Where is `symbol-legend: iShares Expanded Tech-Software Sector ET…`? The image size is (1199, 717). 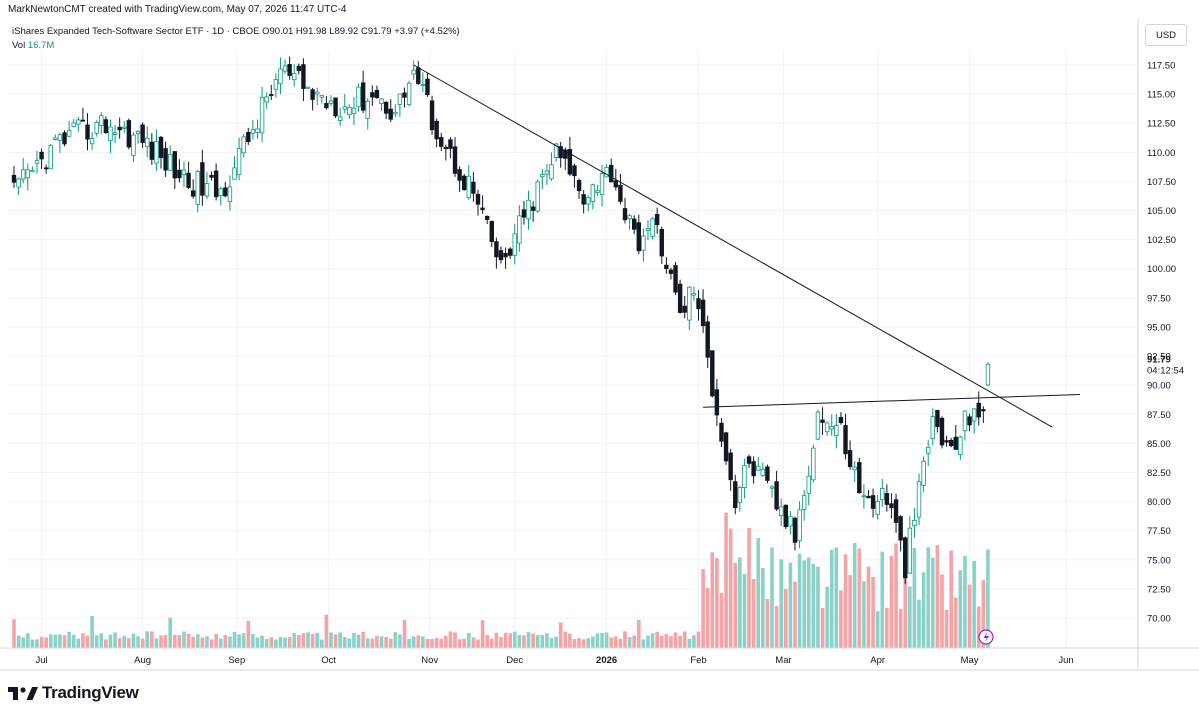
symbol-legend: iShares Expanded Tech-Software Sector ET… is located at coordinates (236, 31).